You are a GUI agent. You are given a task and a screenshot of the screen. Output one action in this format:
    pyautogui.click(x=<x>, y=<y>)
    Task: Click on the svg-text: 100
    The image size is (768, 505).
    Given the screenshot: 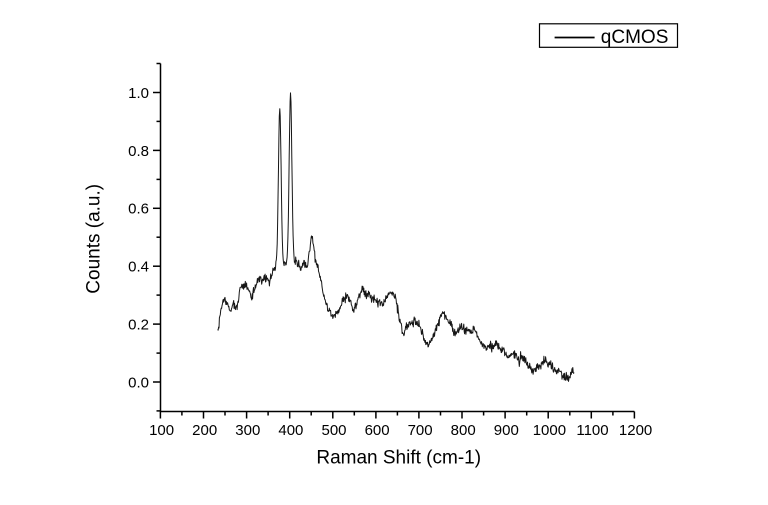 What is the action you would take?
    pyautogui.click(x=161, y=430)
    